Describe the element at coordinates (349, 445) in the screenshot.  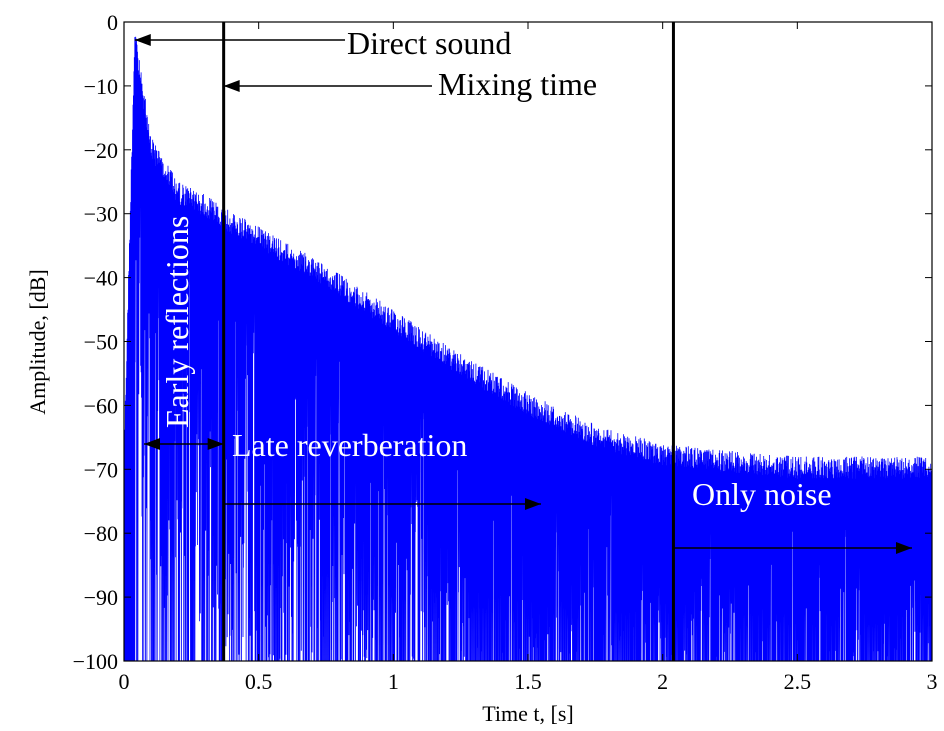
I see `annotation-late-reverberation: Late reverberation` at that location.